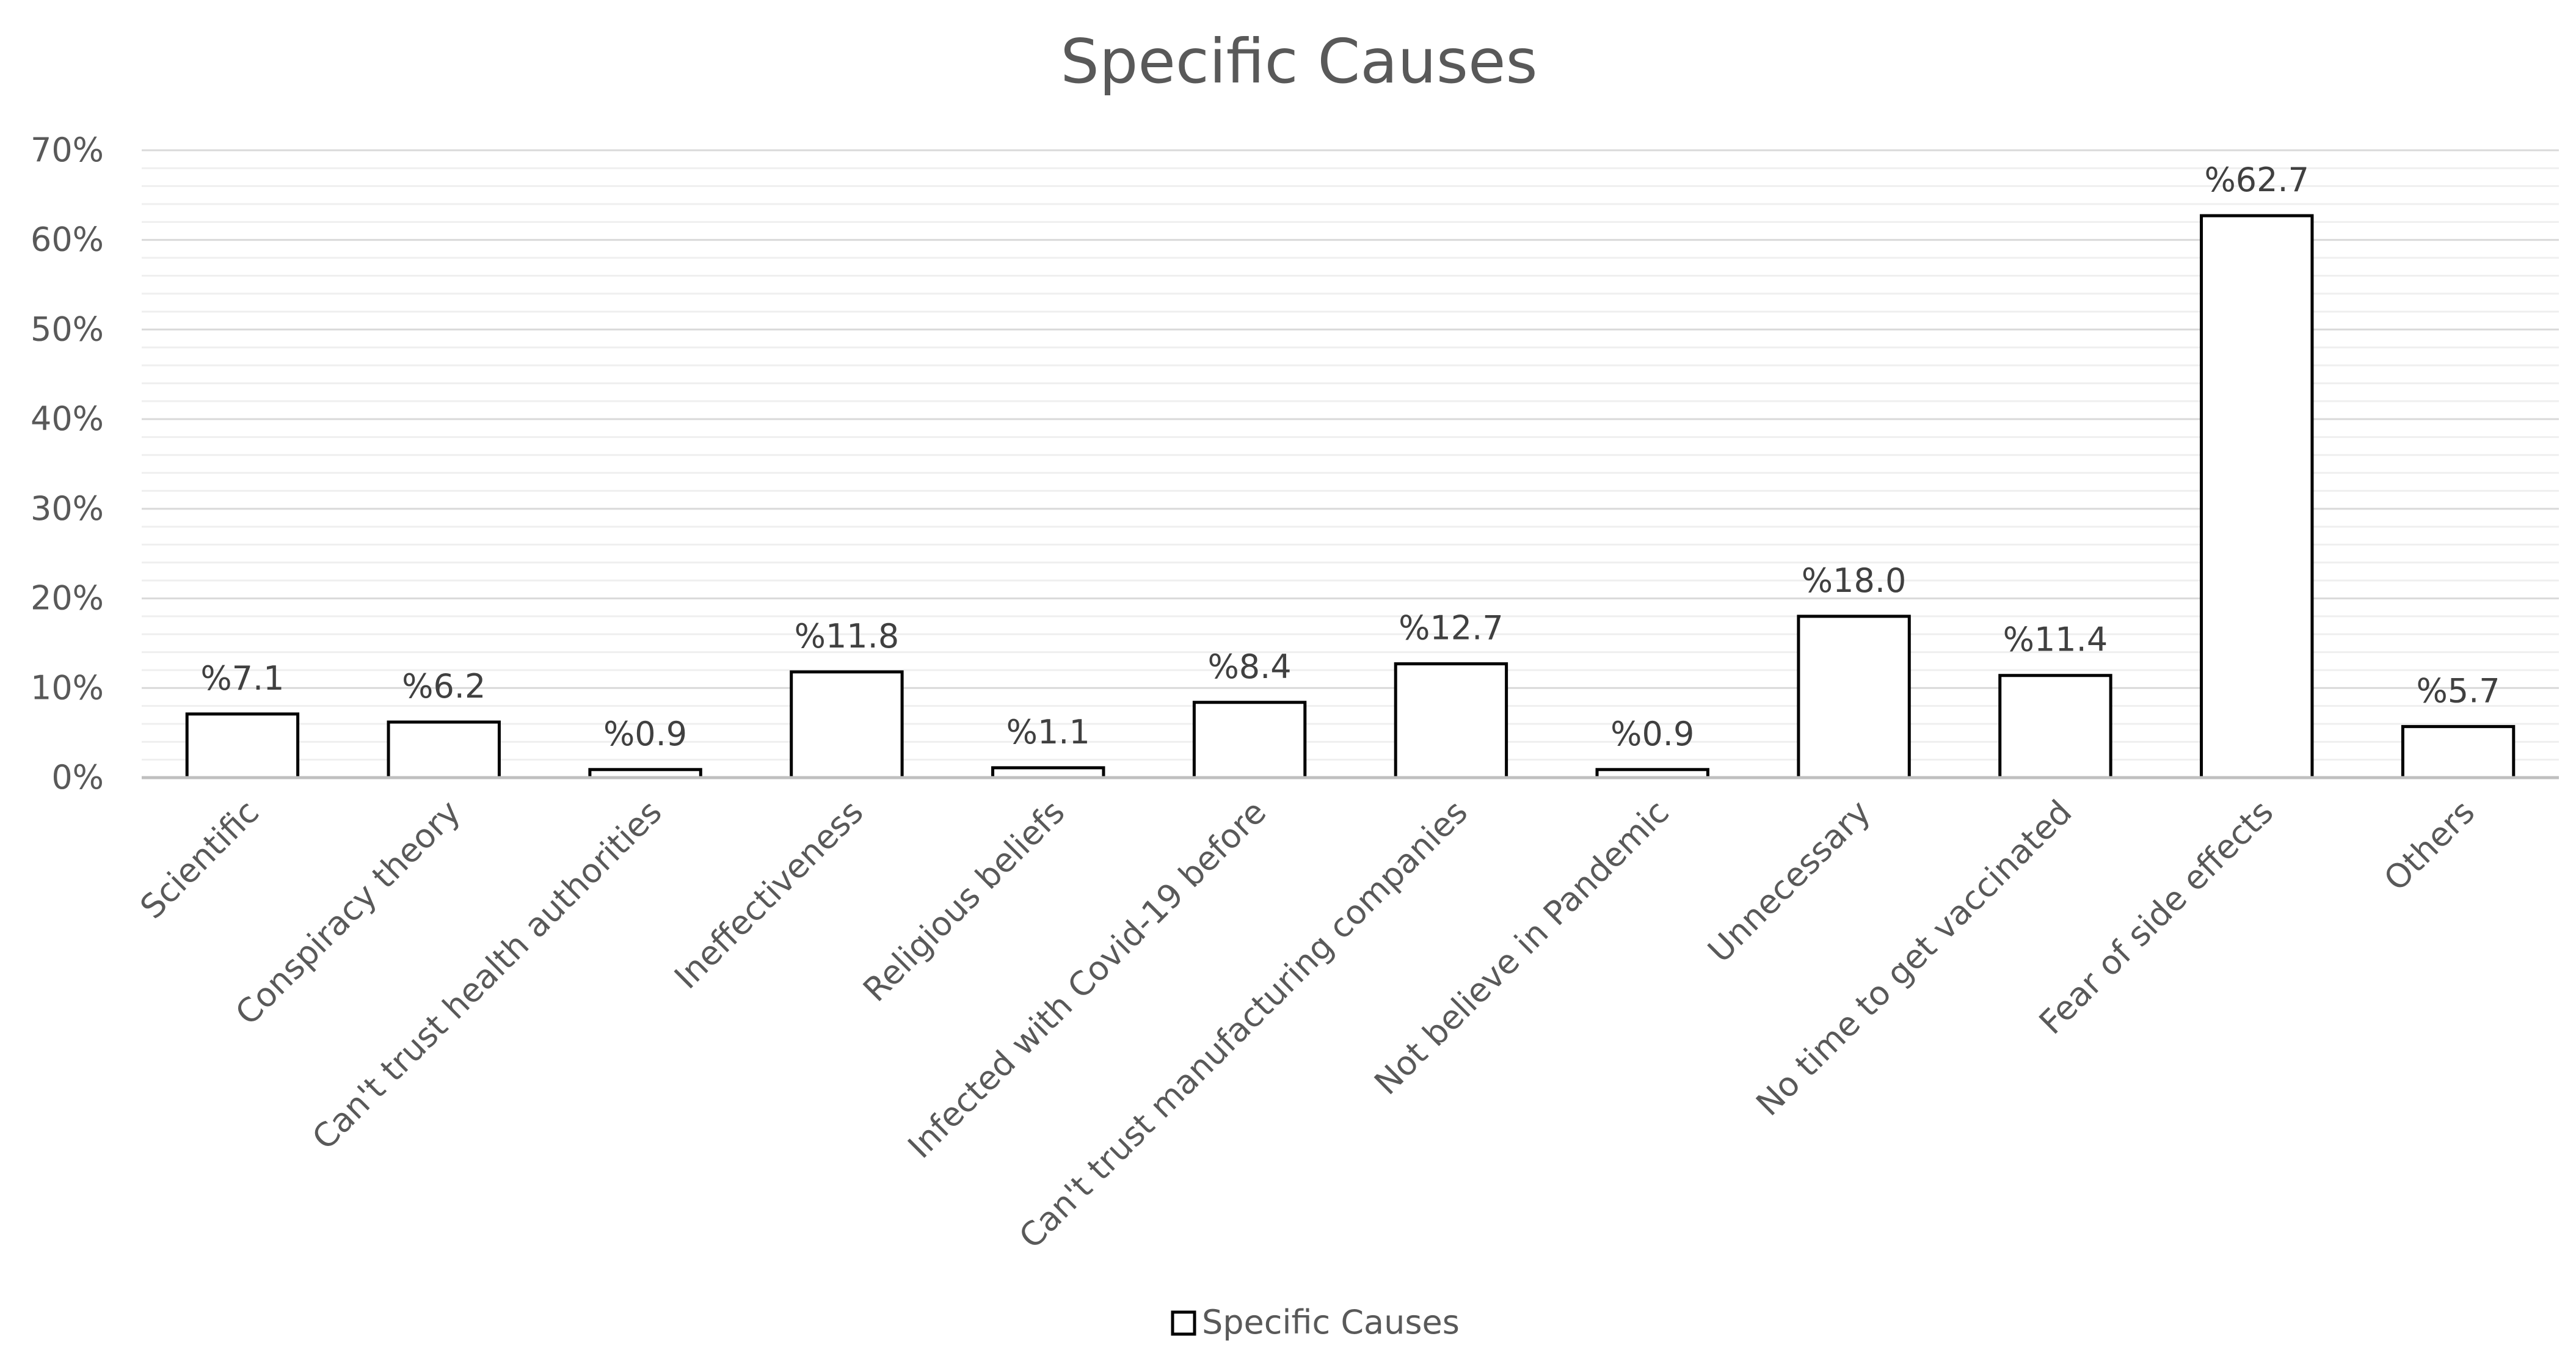 This screenshot has height=1361, width=2576. What do you see at coordinates (242, 678) in the screenshot?
I see `data-label: %7.1` at bounding box center [242, 678].